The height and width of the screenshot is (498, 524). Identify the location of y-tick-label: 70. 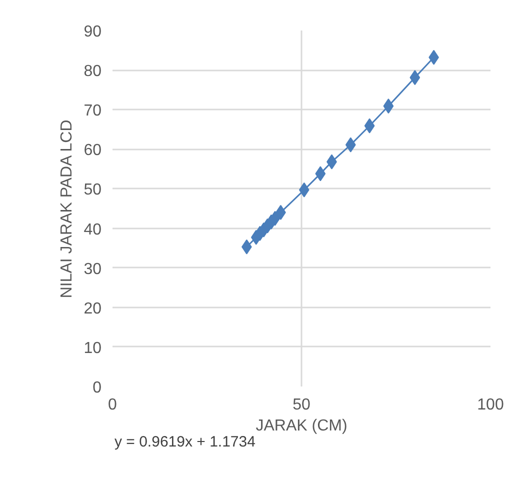
(93, 111).